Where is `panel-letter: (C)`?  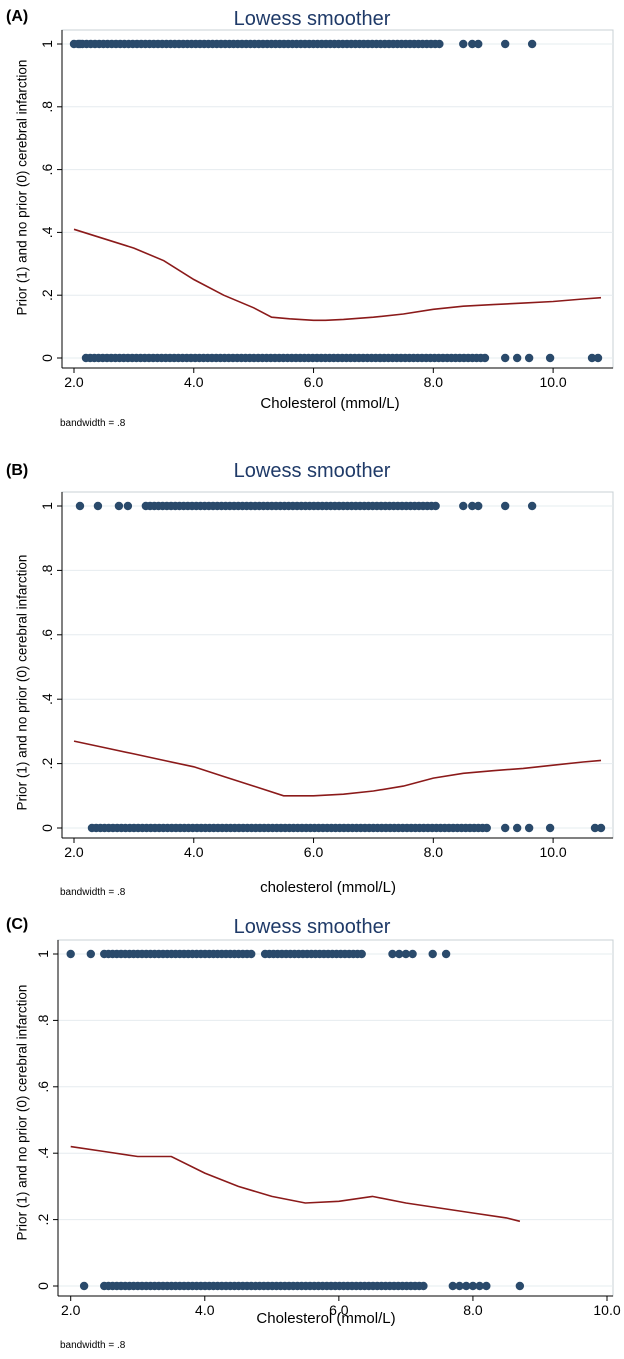
panel-letter: (C) is located at coordinates (17, 924).